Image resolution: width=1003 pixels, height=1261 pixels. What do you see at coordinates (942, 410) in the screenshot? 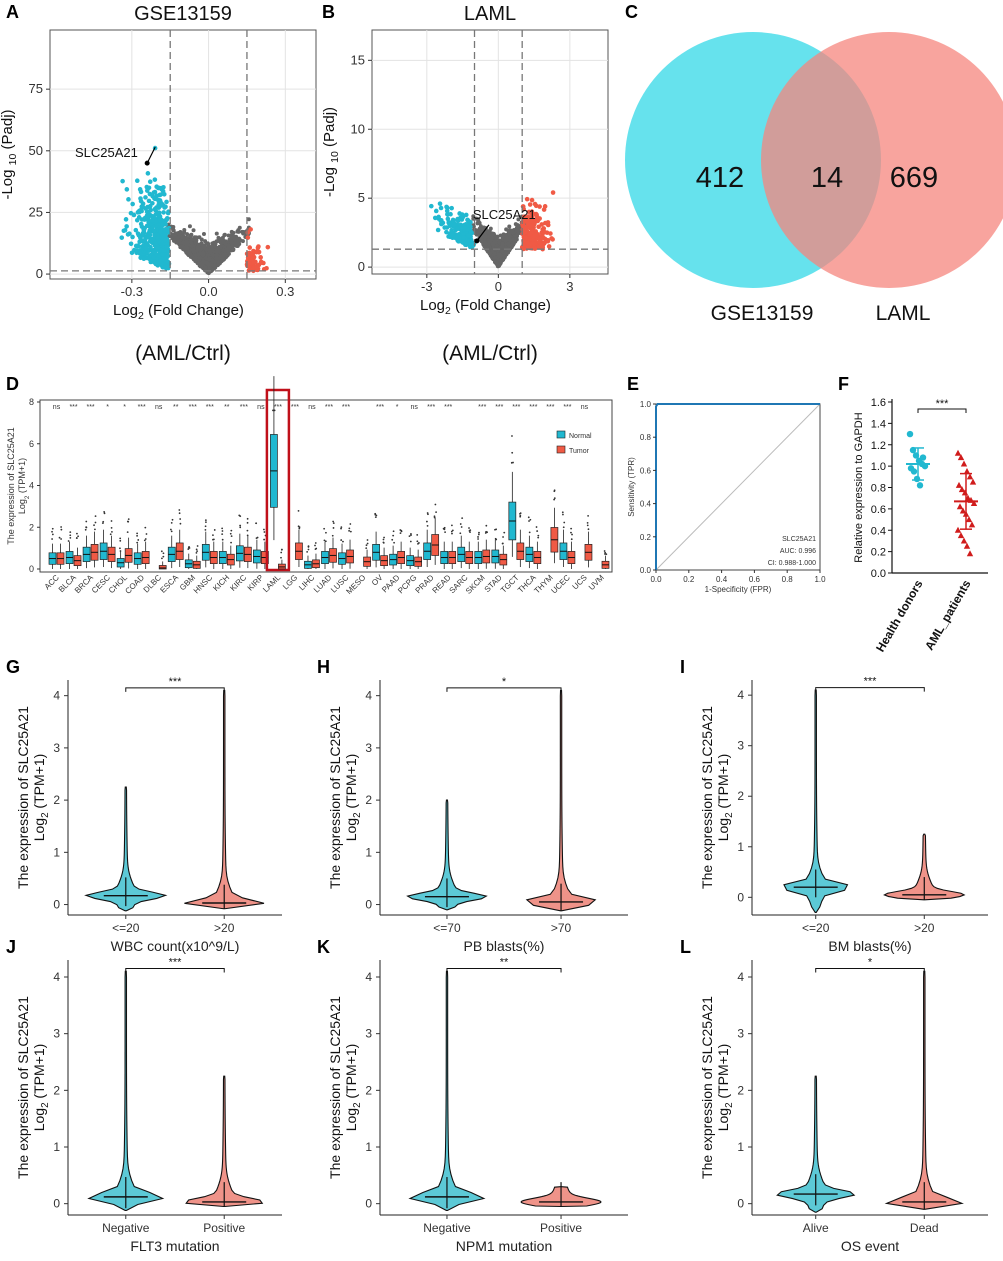
I see `significance-bracket` at bounding box center [942, 410].